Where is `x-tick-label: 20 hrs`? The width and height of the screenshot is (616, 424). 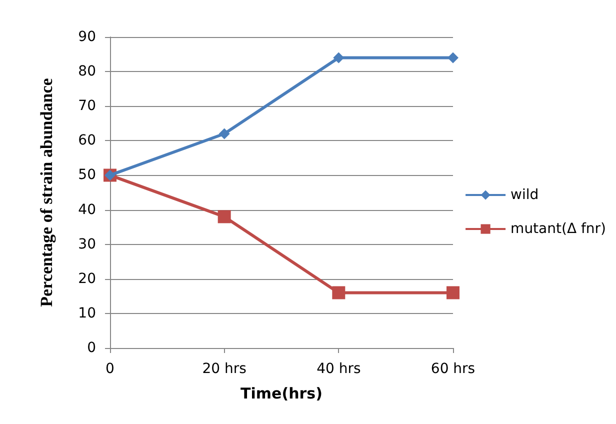 x-tick-label: 20 hrs is located at coordinates (224, 369).